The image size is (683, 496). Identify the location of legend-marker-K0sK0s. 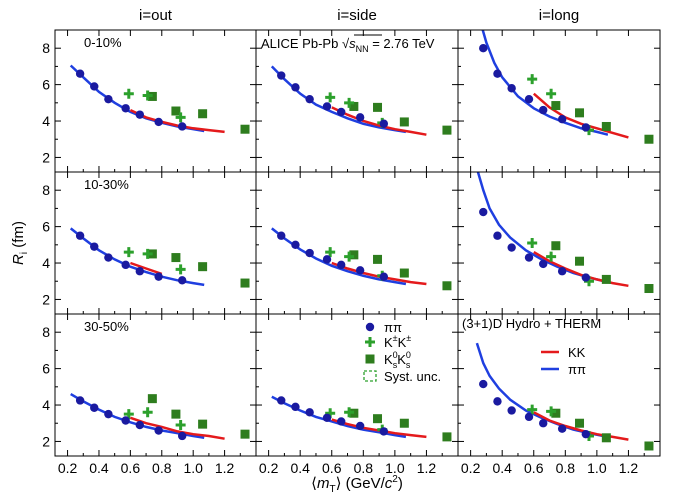
(370, 359).